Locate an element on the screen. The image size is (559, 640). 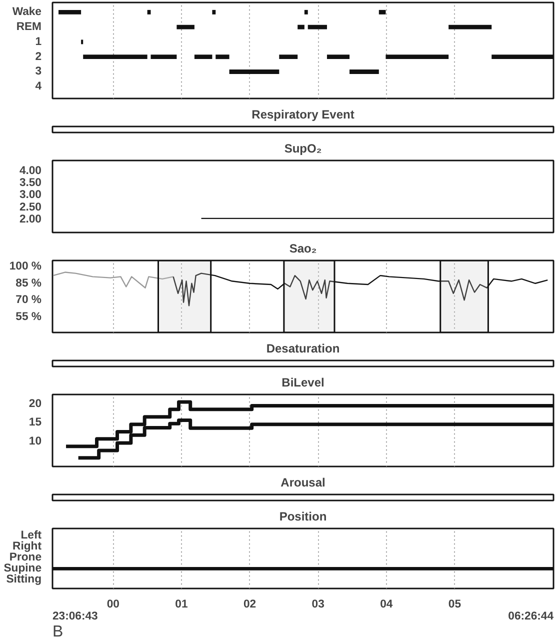
x-tick-label: 04 is located at coordinates (387, 604).